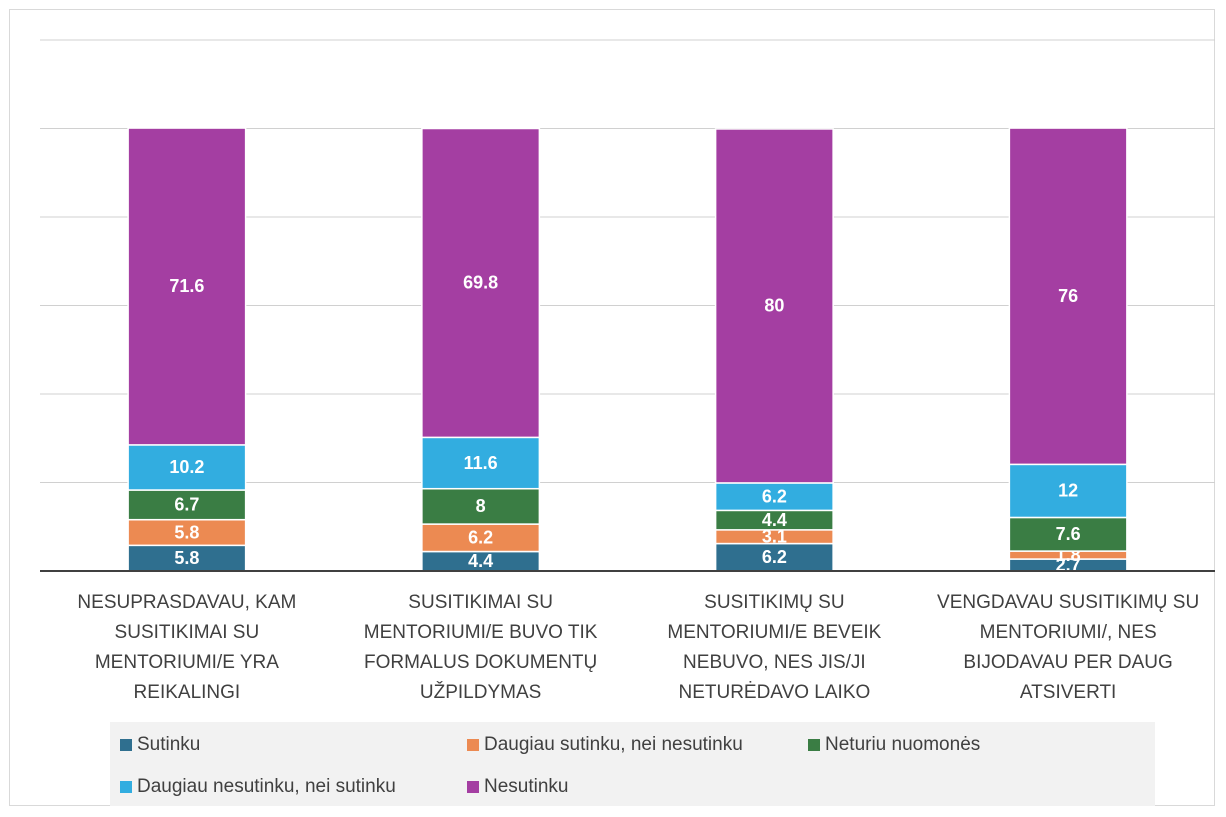 This screenshot has height=817, width=1226. I want to click on data-label: 80, so click(774, 306).